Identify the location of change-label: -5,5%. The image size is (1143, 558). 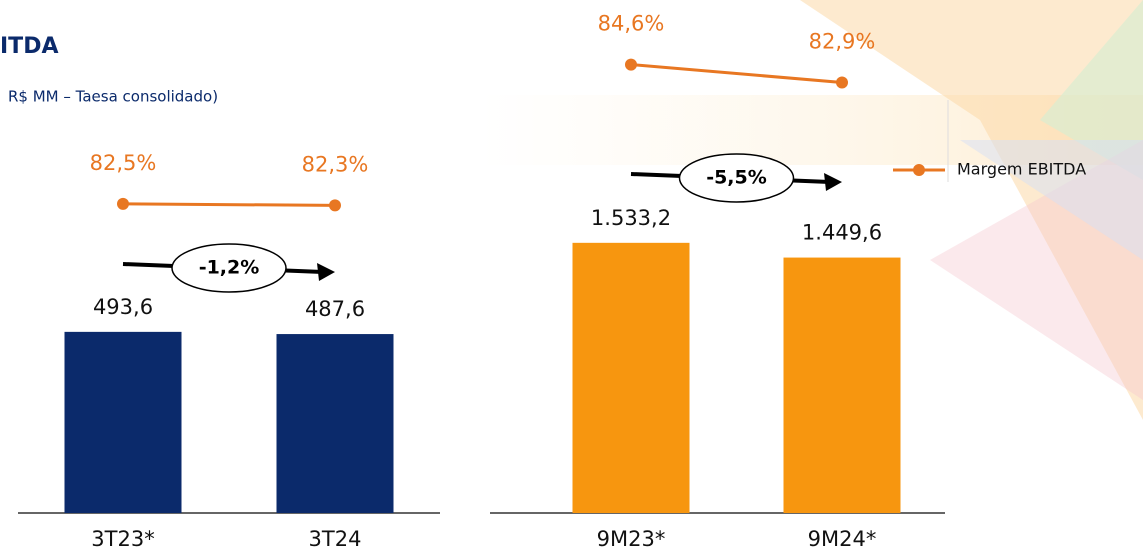
(736, 178).